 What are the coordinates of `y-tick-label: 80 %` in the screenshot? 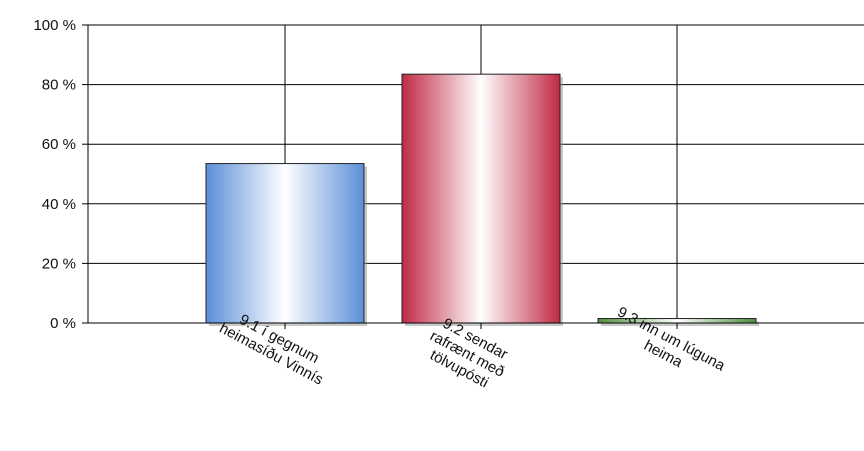 It's located at (59, 85).